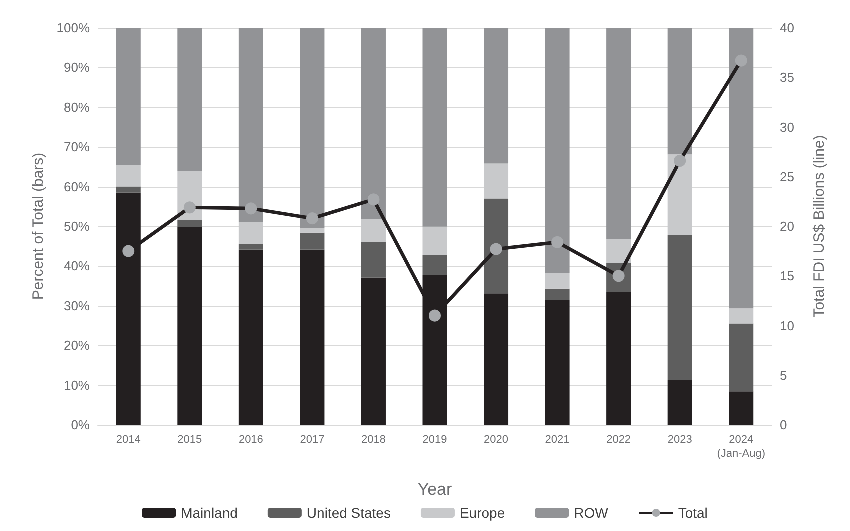 The width and height of the screenshot is (850, 531). I want to click on x-tick-label: 2017, so click(312, 440).